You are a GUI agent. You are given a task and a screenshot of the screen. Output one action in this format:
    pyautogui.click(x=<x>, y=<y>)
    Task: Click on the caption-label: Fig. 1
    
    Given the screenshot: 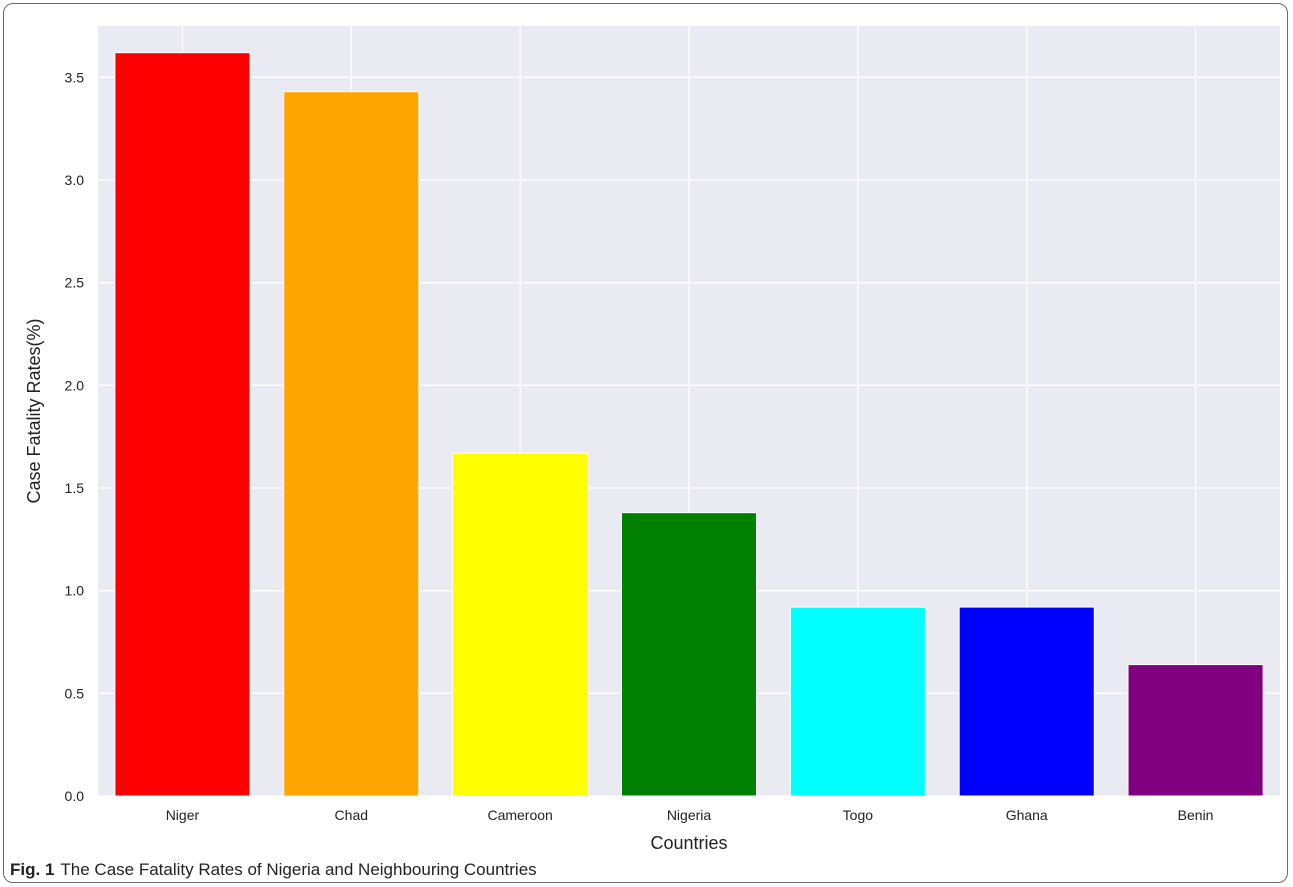 What is the action you would take?
    pyautogui.click(x=32, y=869)
    